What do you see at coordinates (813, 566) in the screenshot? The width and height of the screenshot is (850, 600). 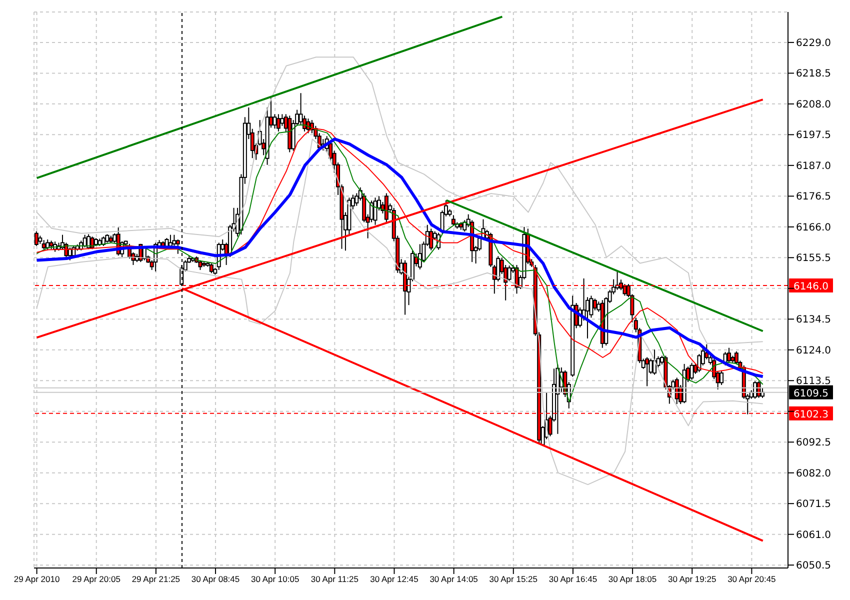 I see `y-tick-label: 6050.5` at bounding box center [813, 566].